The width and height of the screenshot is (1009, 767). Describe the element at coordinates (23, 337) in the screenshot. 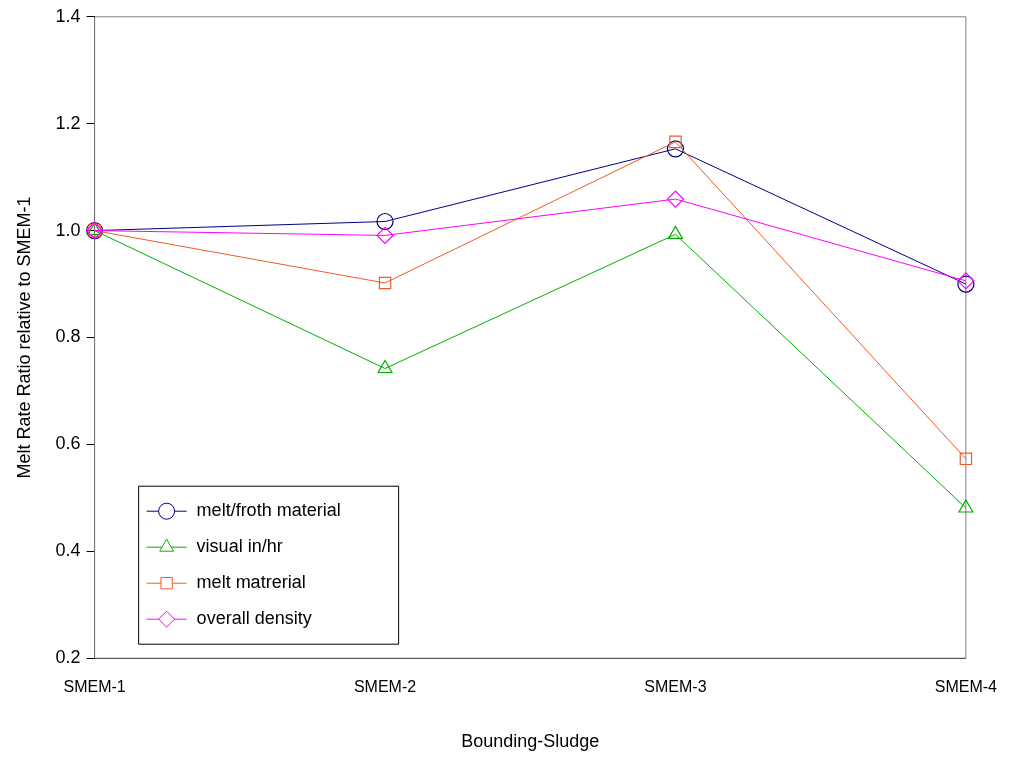

I see `y-axis-title: Melt Rate Ratio relative to SMEM-1` at that location.